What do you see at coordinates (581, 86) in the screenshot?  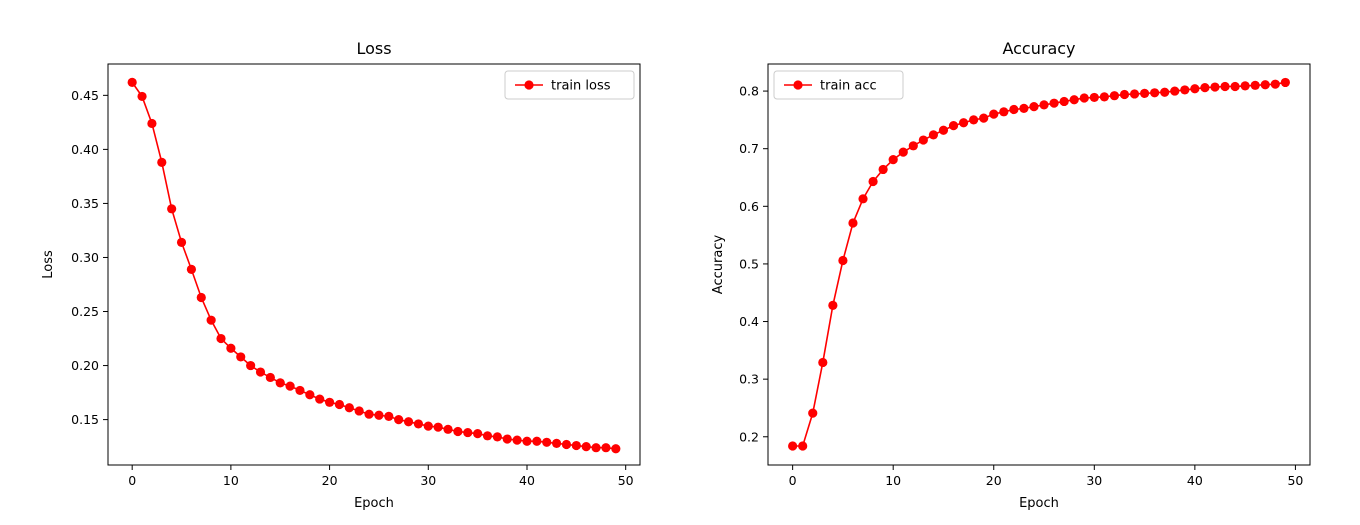 I see `legend-label: train loss` at bounding box center [581, 86].